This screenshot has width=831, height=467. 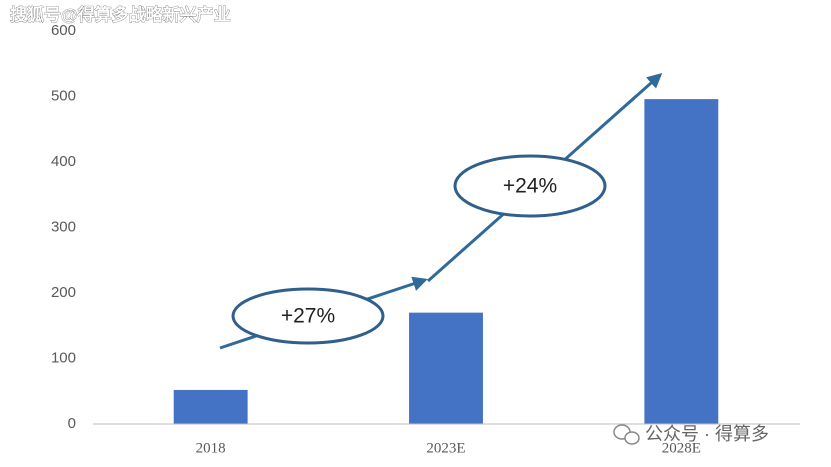 I want to click on y-tick-label: 100, so click(x=63, y=357).